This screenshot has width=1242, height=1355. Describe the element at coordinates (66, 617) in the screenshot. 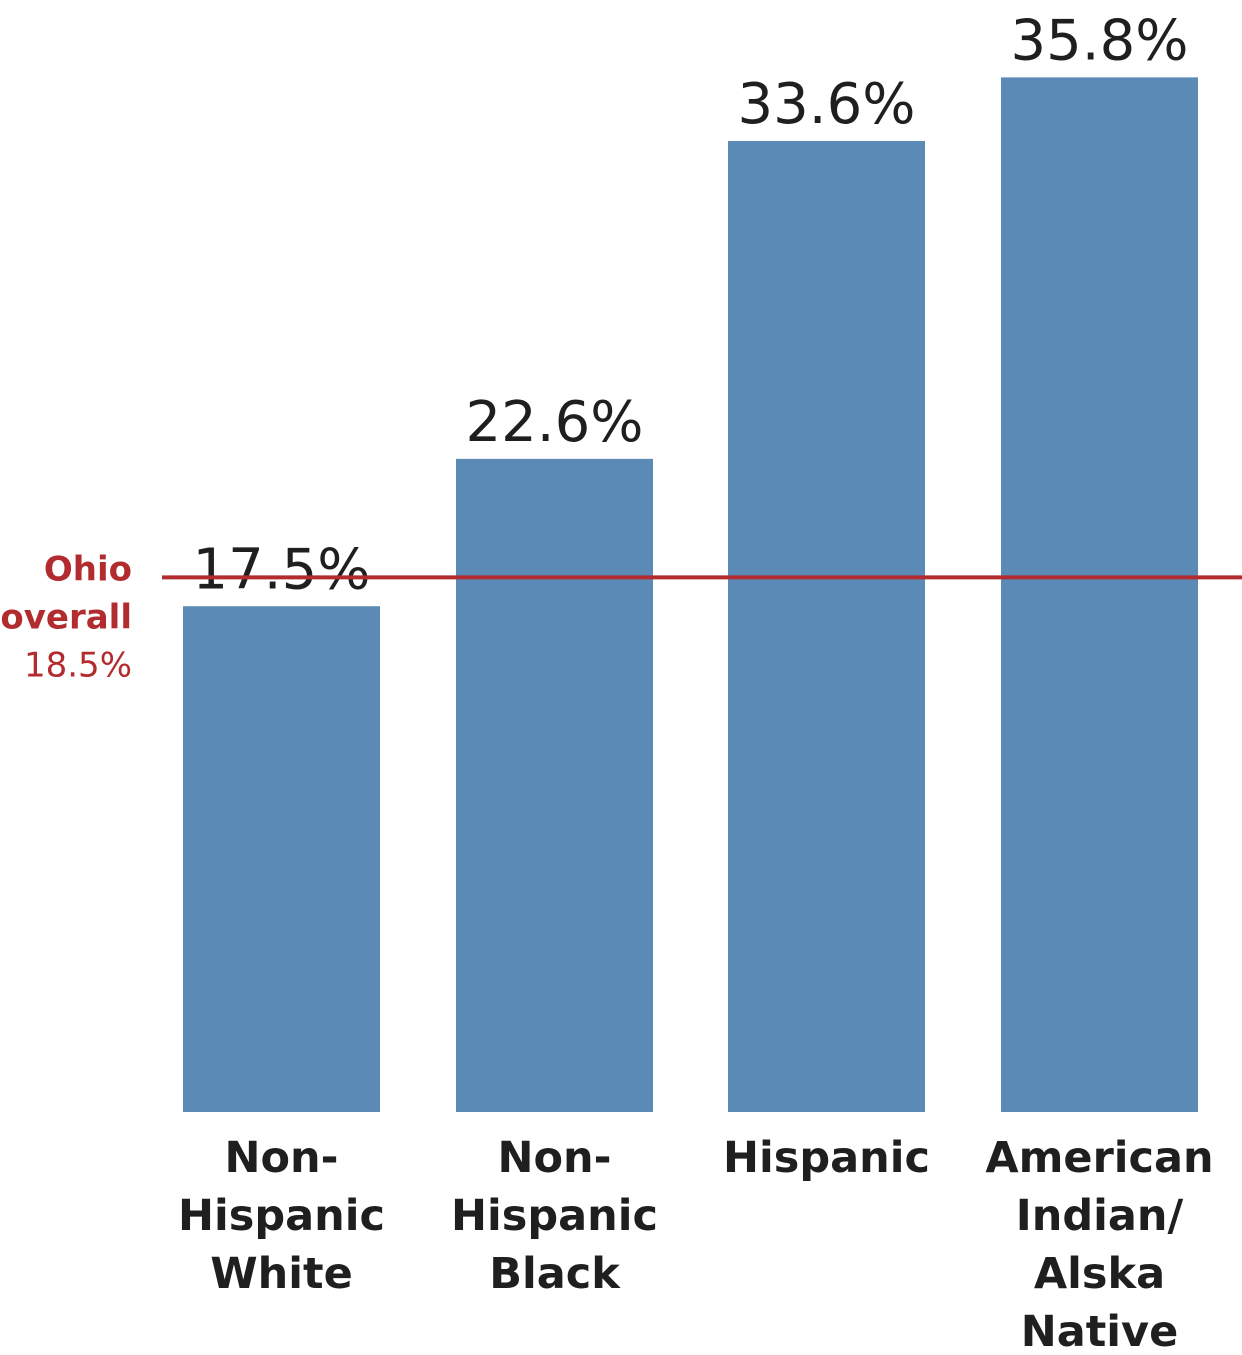

I see `reference-line-label-line-2: overall` at that location.